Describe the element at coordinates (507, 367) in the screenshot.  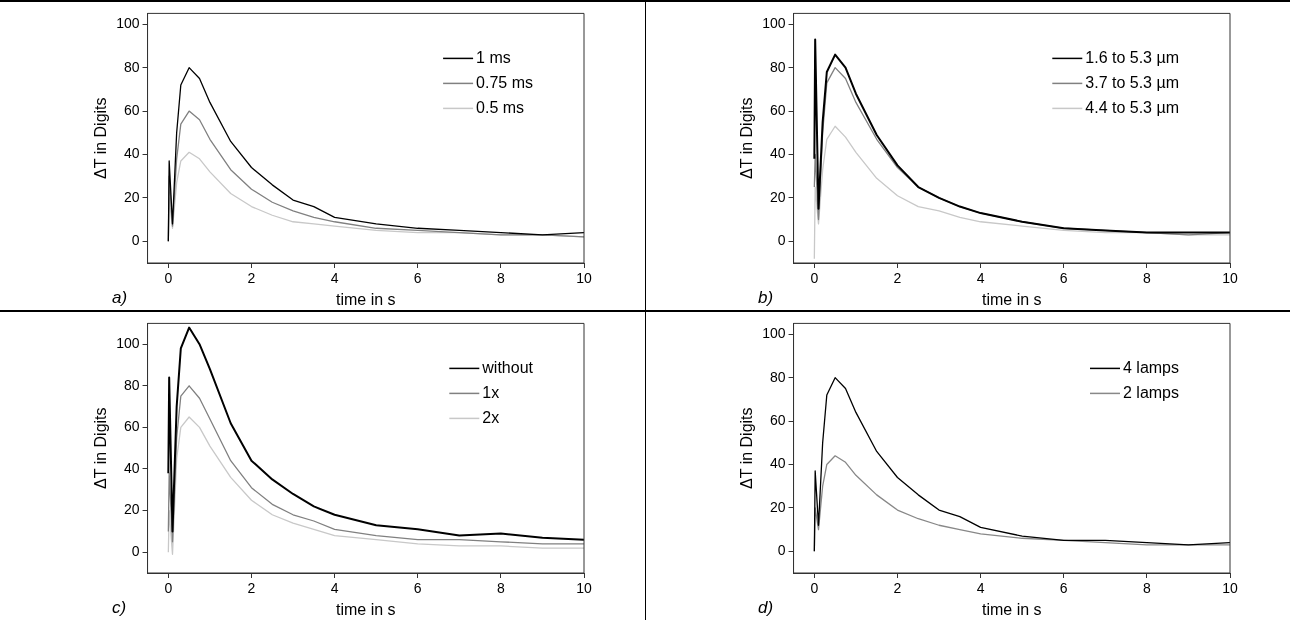
I see `legend-label: without` at that location.